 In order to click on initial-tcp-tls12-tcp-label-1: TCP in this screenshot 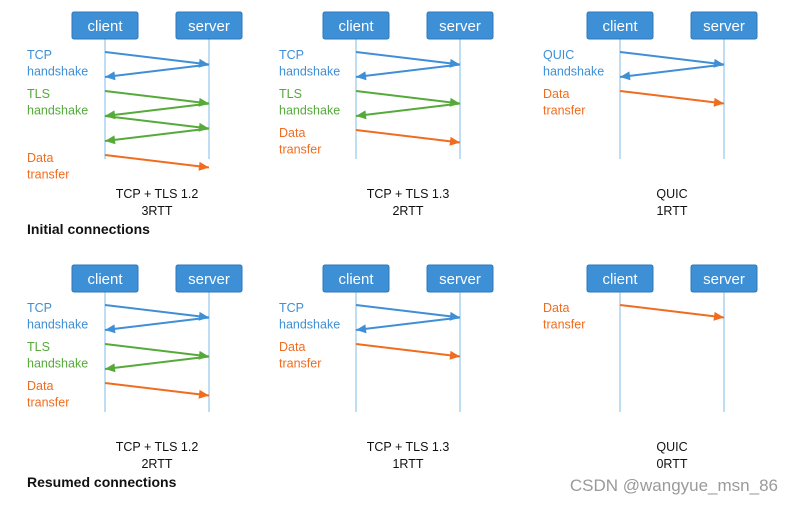, I will do `click(39, 55)`.